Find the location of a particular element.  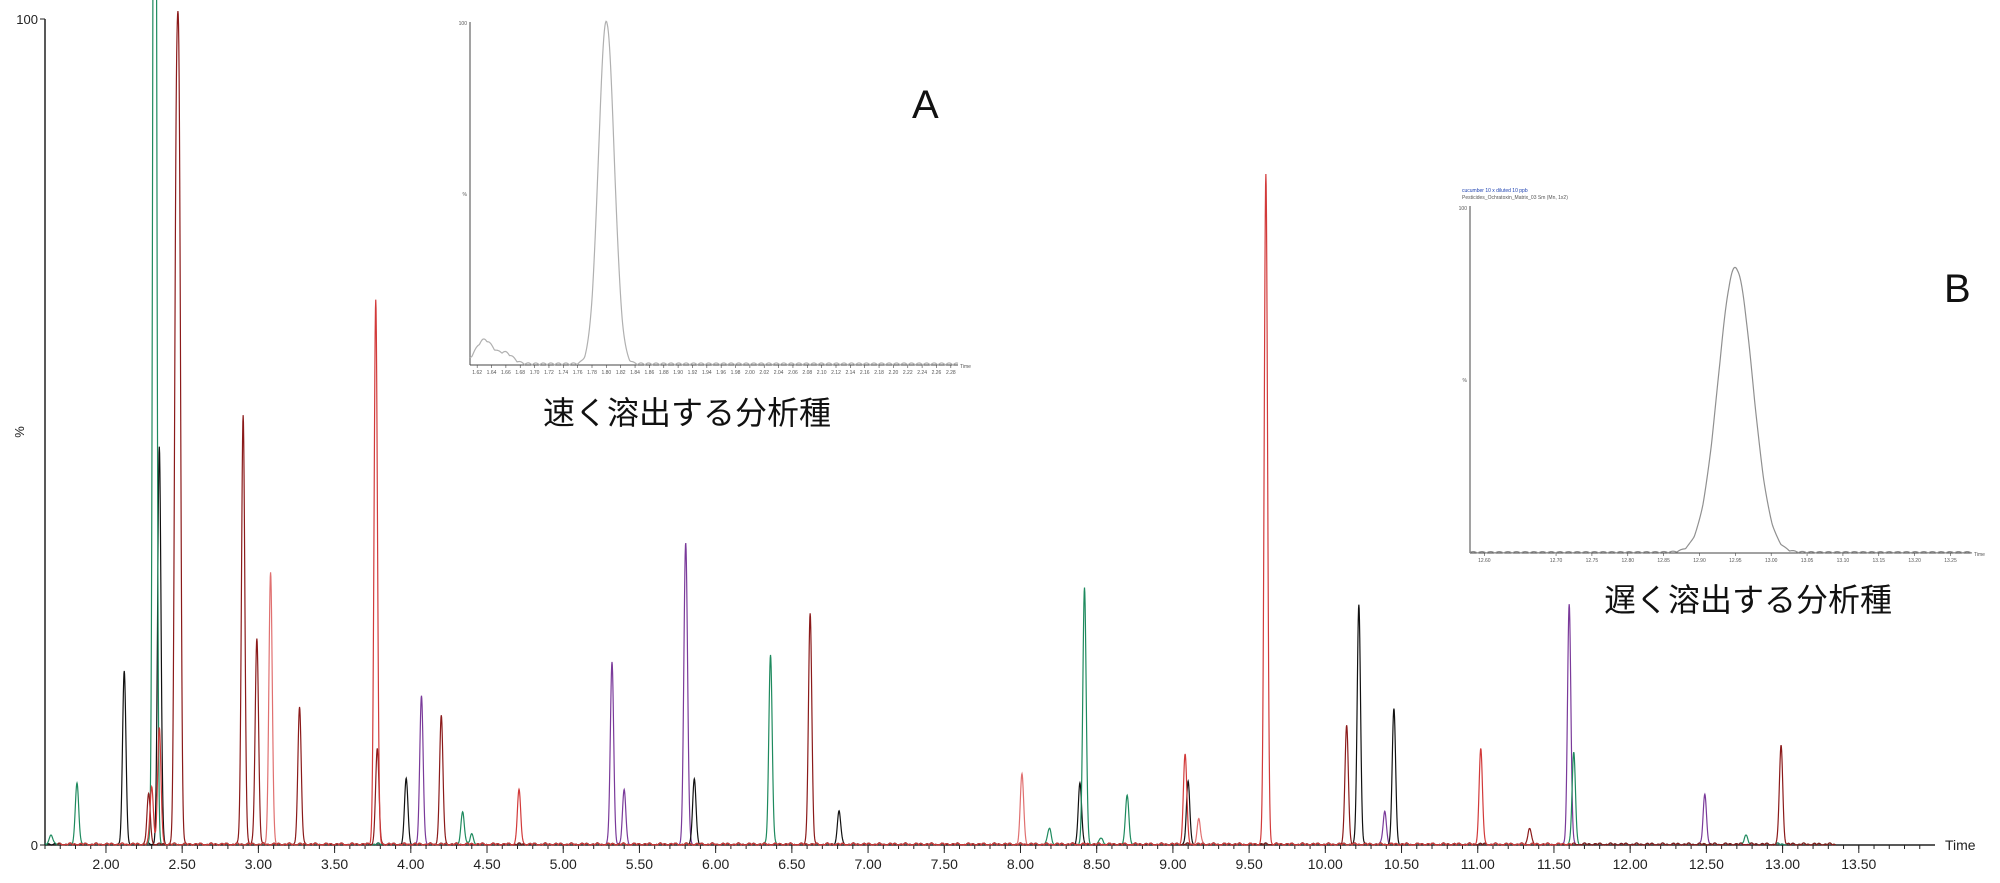

inset-a-tick-label: 1.90 is located at coordinates (678, 373).